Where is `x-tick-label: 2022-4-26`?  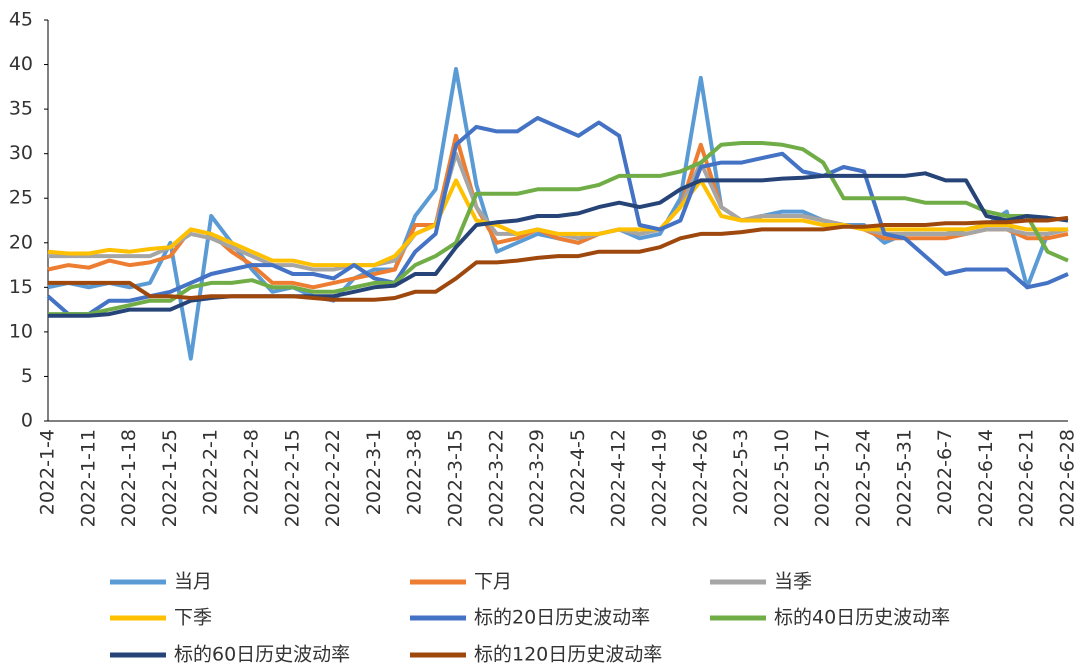 x-tick-label: 2022-4-26 is located at coordinates (700, 478).